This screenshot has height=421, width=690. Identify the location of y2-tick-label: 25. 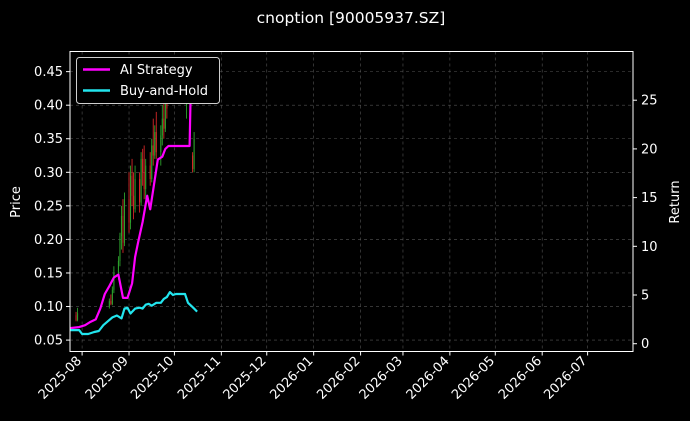
(649, 101).